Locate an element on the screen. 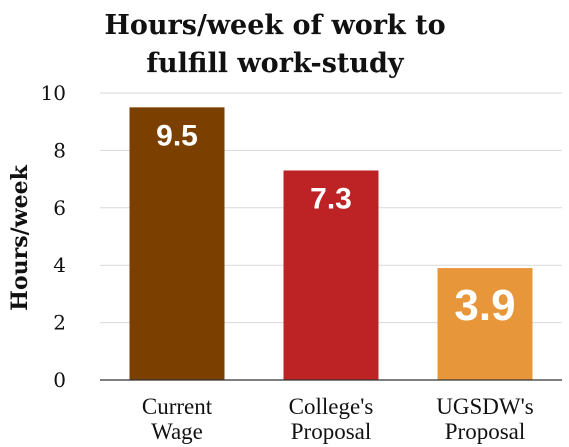 This screenshot has height=447, width=569. x-tick-label-1-line-2: Wage is located at coordinates (177, 431).